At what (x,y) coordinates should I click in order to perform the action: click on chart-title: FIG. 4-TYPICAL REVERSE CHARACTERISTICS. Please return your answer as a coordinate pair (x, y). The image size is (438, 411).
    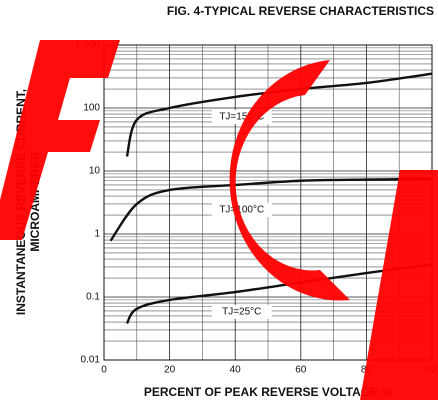
    Looking at the image, I should click on (300, 11).